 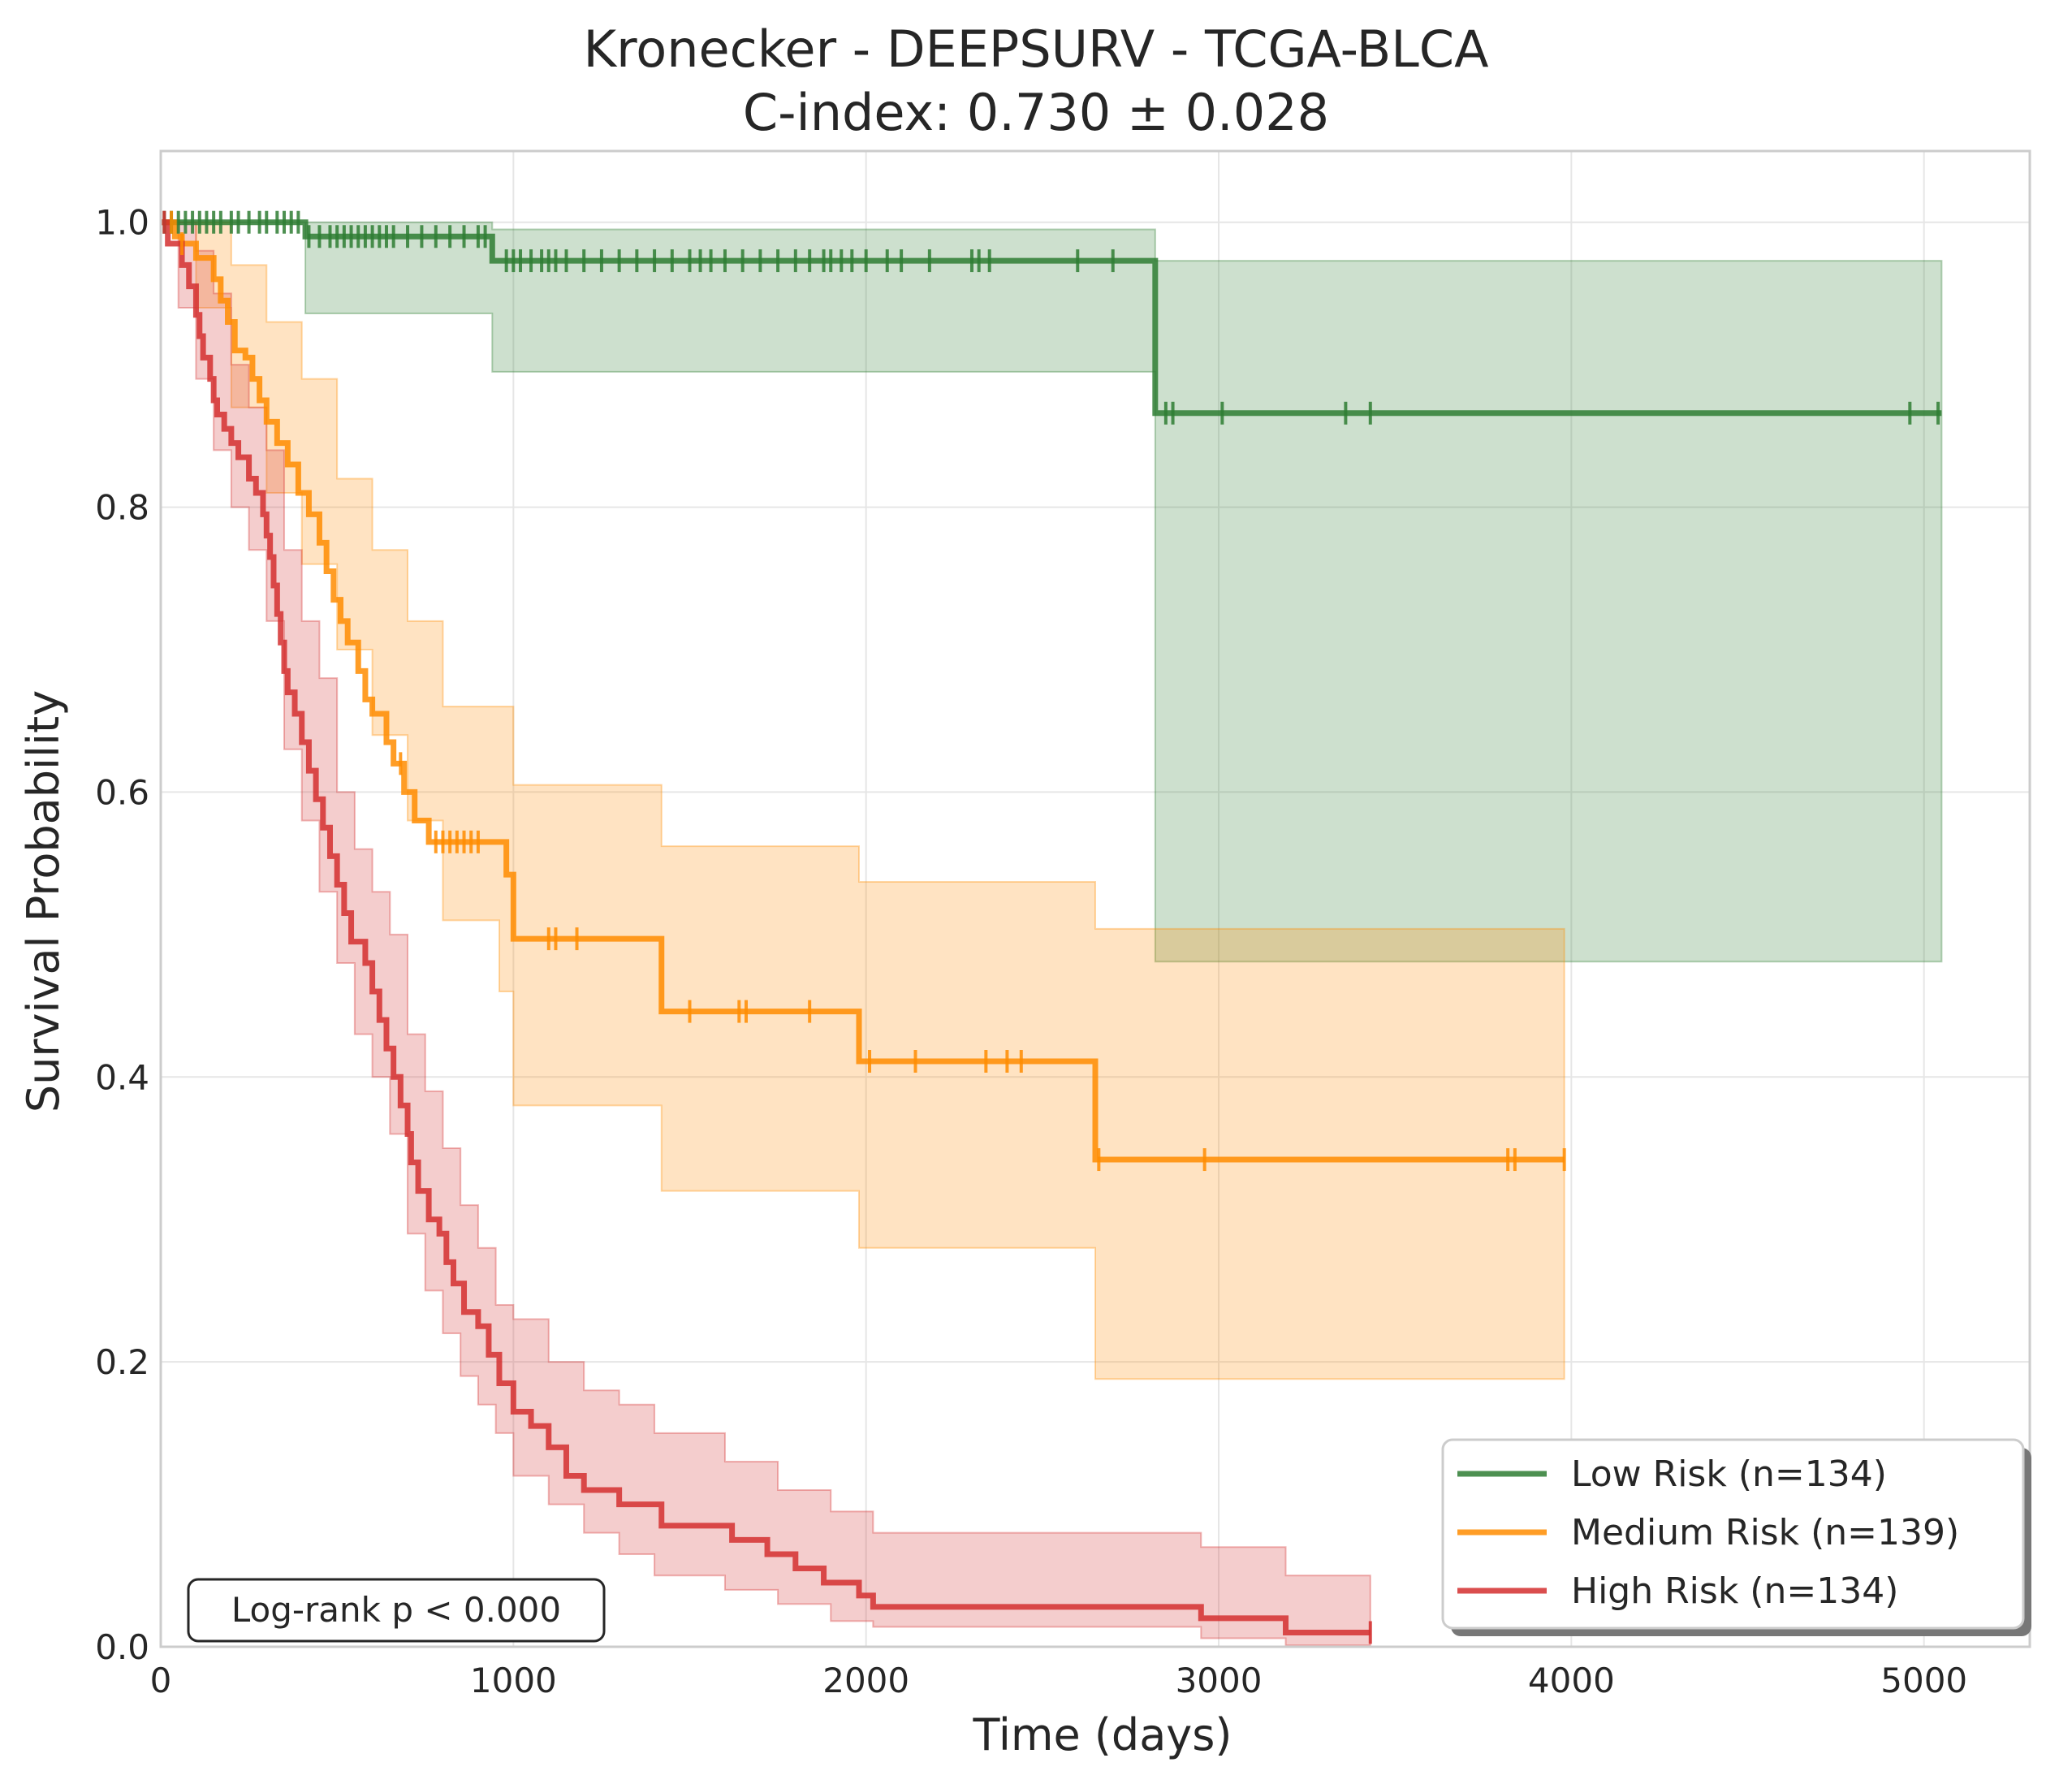 What do you see at coordinates (513, 1680) in the screenshot?
I see `x-tick-label: 1000` at bounding box center [513, 1680].